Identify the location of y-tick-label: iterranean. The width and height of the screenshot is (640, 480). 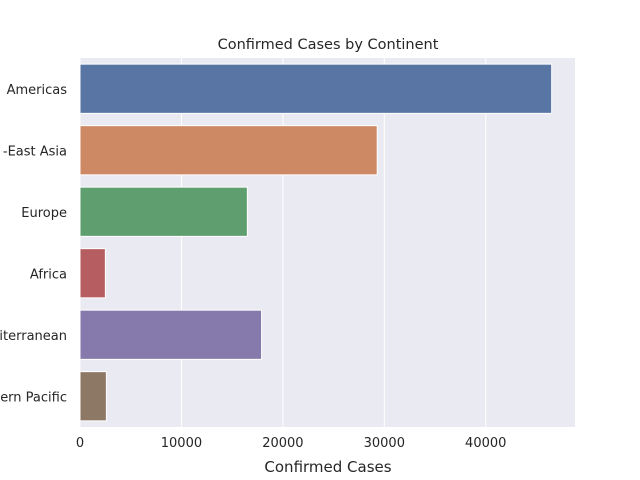
(33, 336).